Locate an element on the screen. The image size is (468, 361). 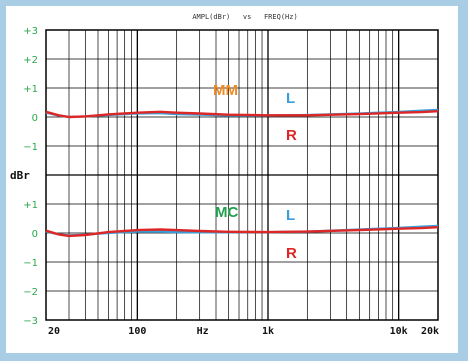
x-tick-label: 100 is located at coordinates (137, 331).